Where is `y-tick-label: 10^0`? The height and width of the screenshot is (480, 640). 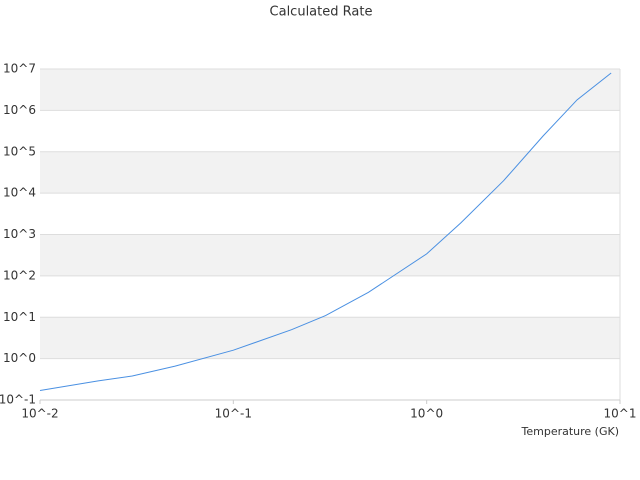
y-tick-label: 10^0 is located at coordinates (19, 358).